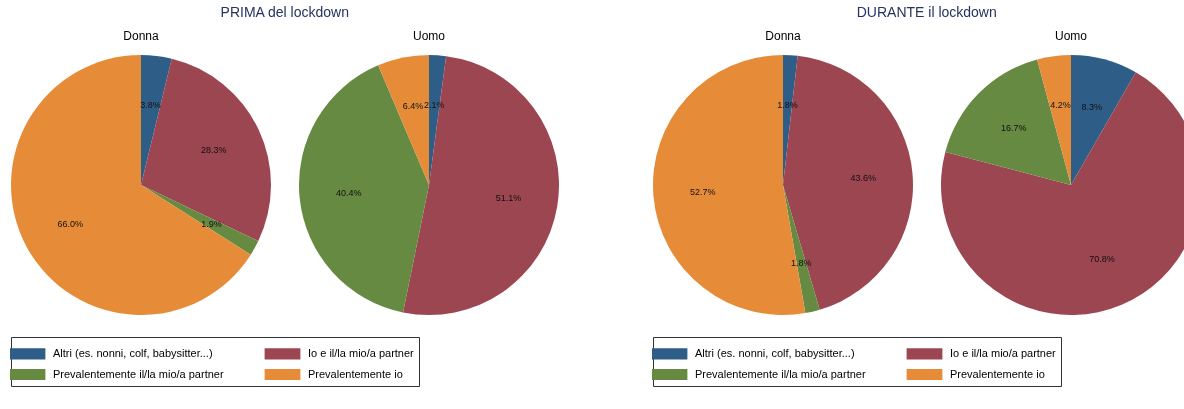 This screenshot has height=409, width=1184. I want to click on data-label: 16.7%, so click(1014, 128).